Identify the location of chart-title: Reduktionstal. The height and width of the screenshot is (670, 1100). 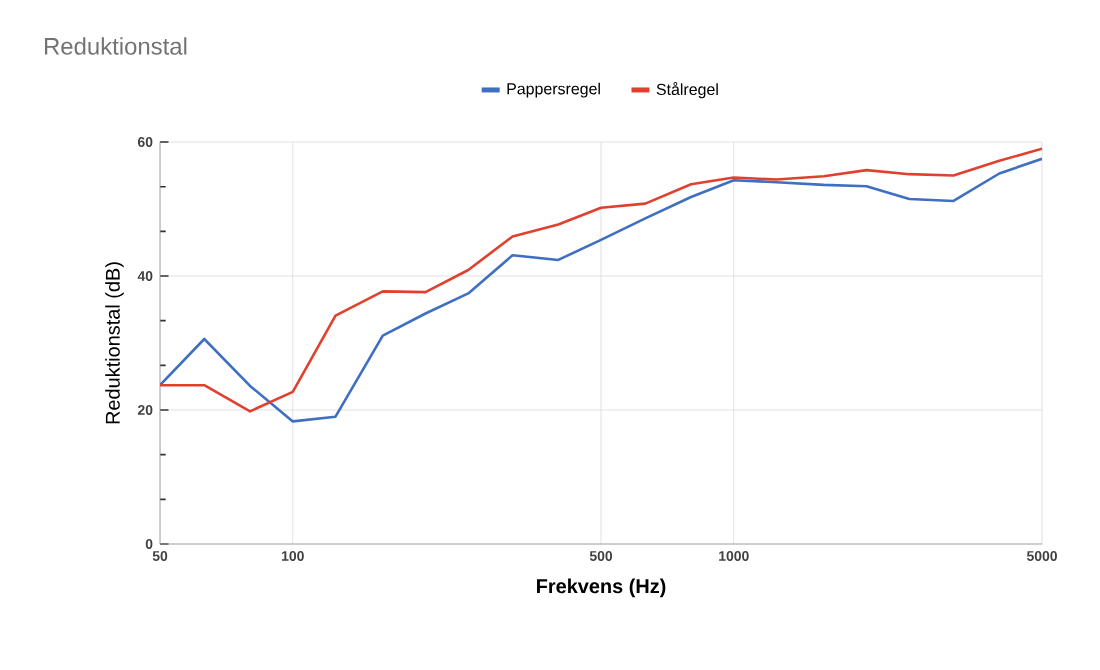
(116, 46).